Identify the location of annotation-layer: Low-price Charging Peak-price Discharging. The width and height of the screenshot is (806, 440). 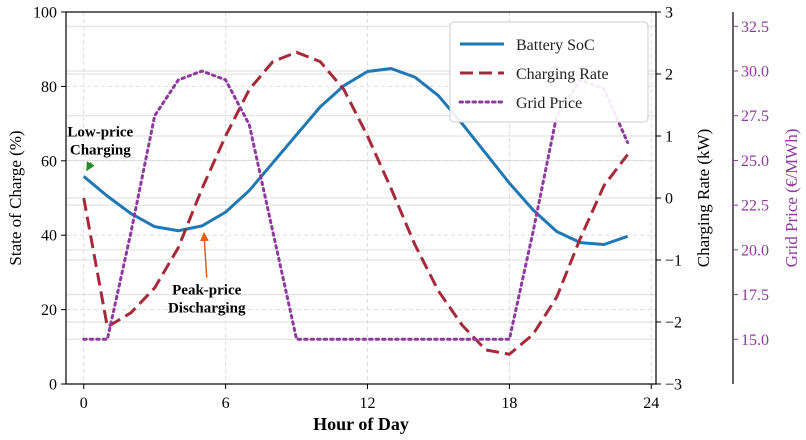
(156, 221).